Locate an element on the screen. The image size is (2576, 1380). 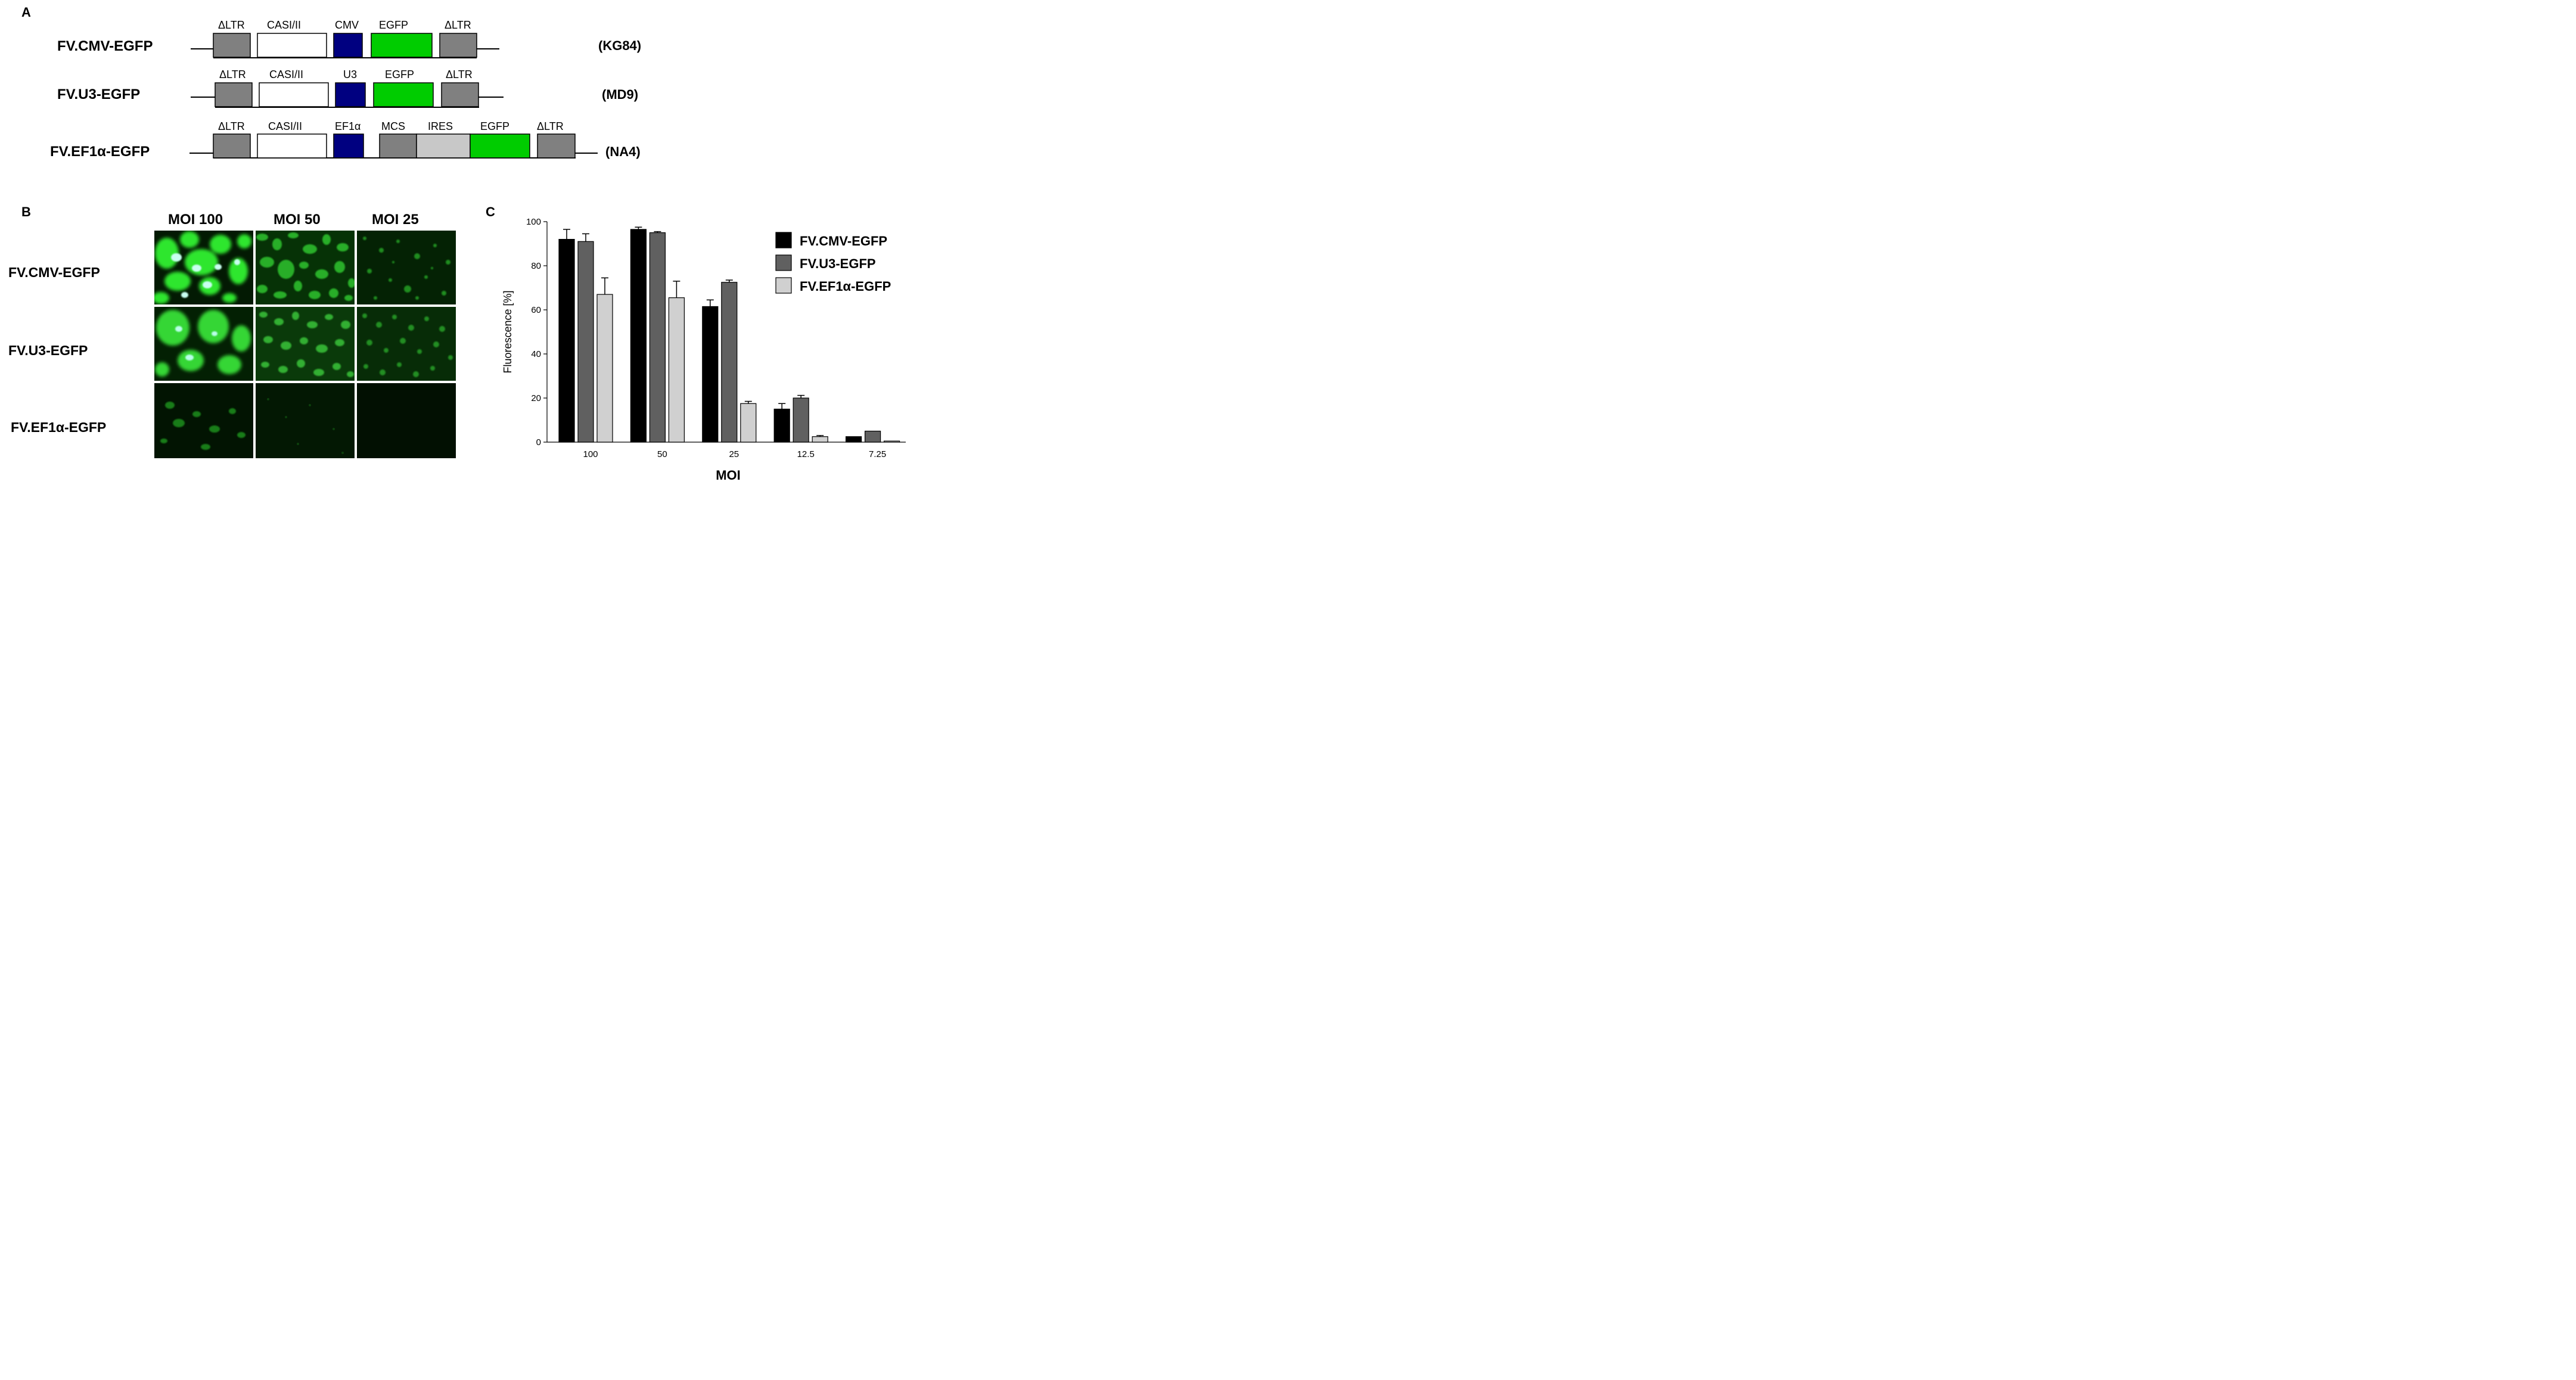
micrograph-u3-moi50 is located at coordinates (305, 344).